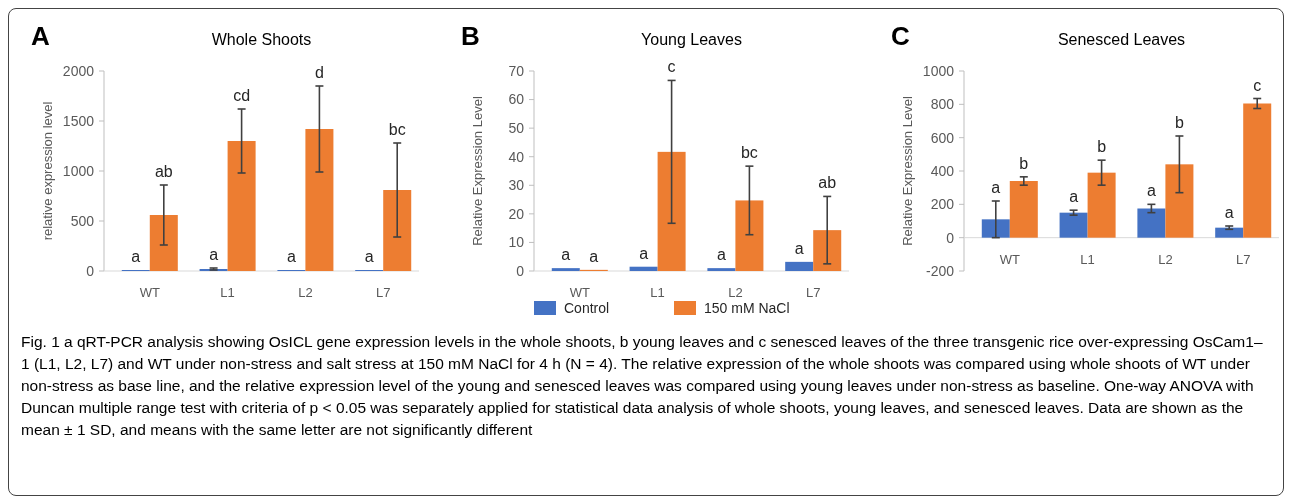 Image resolution: width=1292 pixels, height=504 pixels. What do you see at coordinates (516, 70) in the screenshot?
I see `y-tick-label: 70` at bounding box center [516, 70].